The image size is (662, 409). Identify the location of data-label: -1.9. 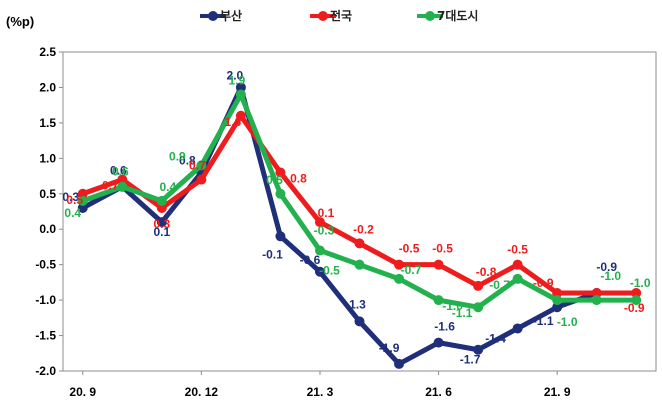
(389, 348).